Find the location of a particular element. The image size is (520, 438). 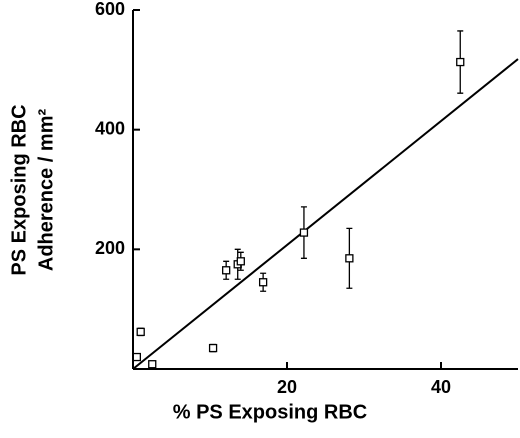

x-tick-label: 40 is located at coordinates (441, 387).